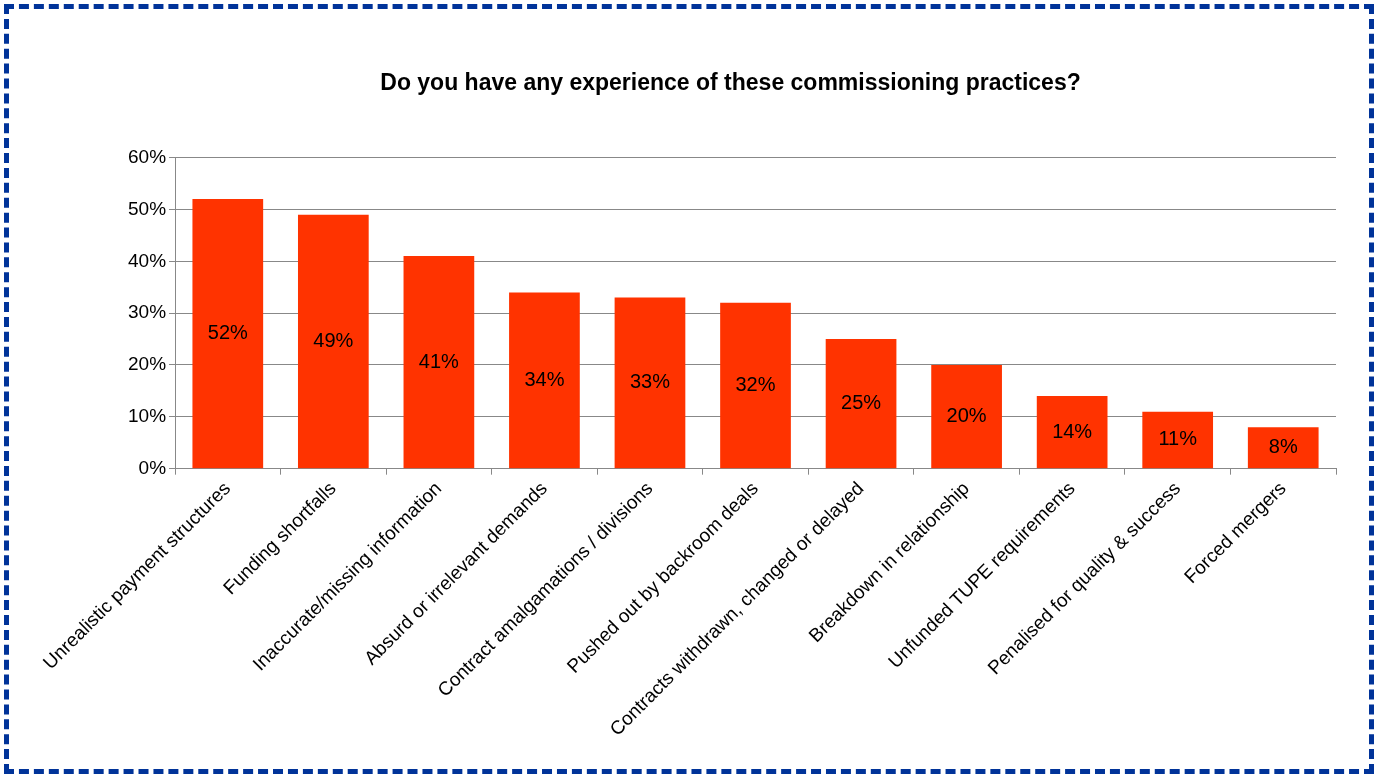  I want to click on y-tick-label: 40%, so click(147, 260).